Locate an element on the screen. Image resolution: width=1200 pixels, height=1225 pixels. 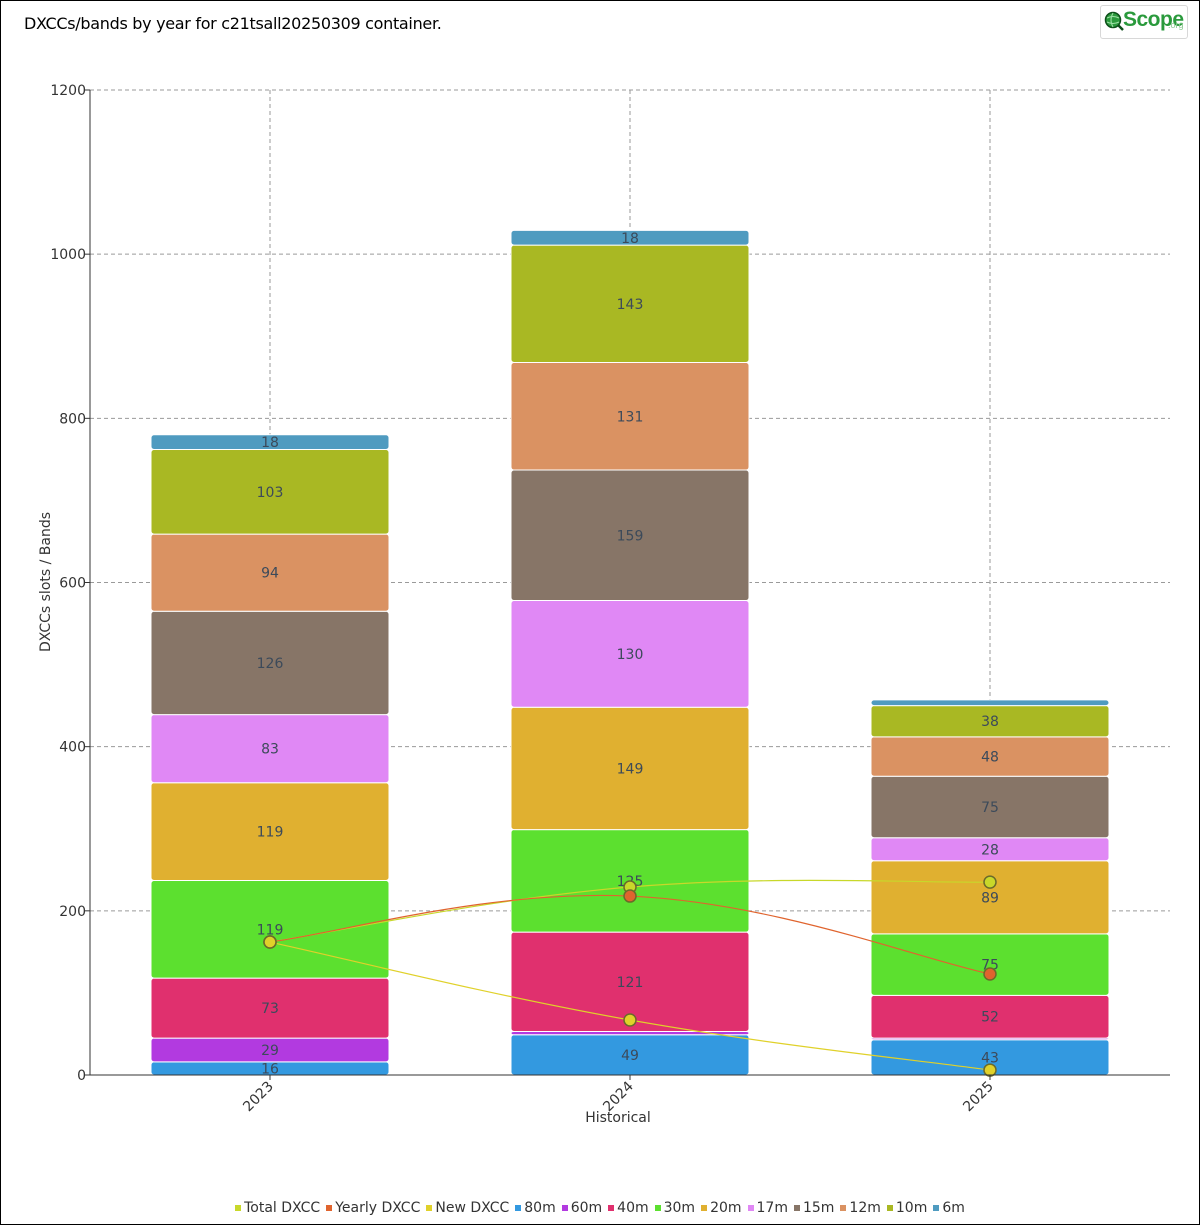
data-label-40m-2023: 73 is located at coordinates (270, 1009).